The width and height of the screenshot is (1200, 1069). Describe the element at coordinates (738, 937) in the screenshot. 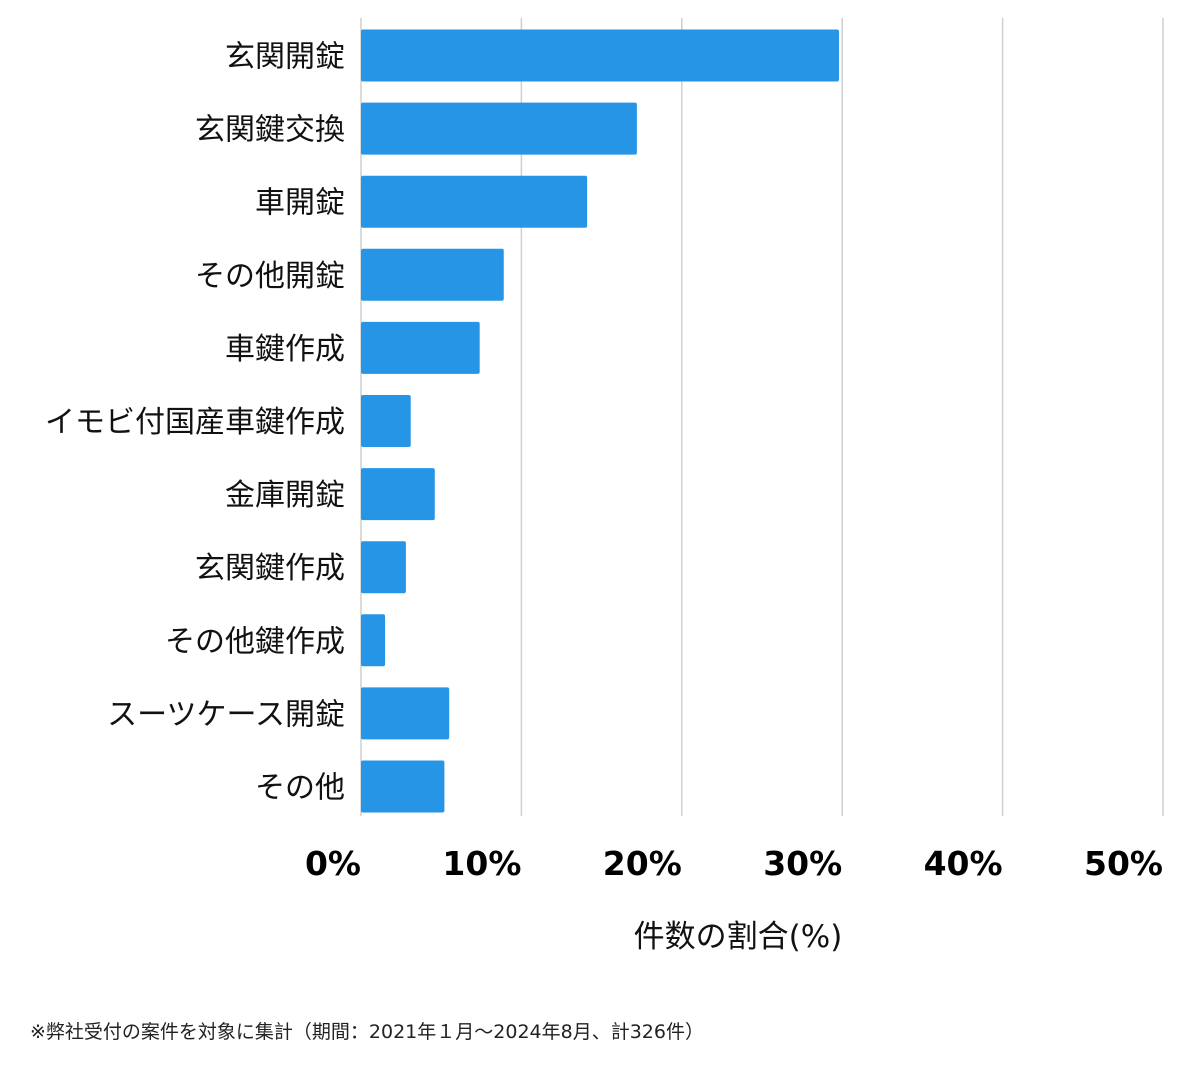

I see `x-axis-title: 件数の割合(%)` at that location.